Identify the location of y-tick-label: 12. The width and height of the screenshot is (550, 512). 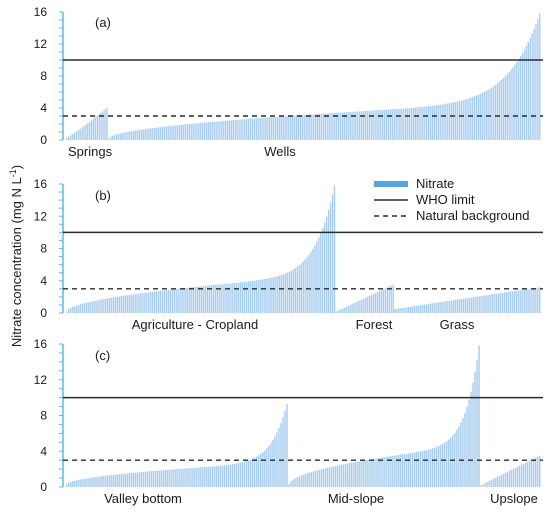
(41, 380).